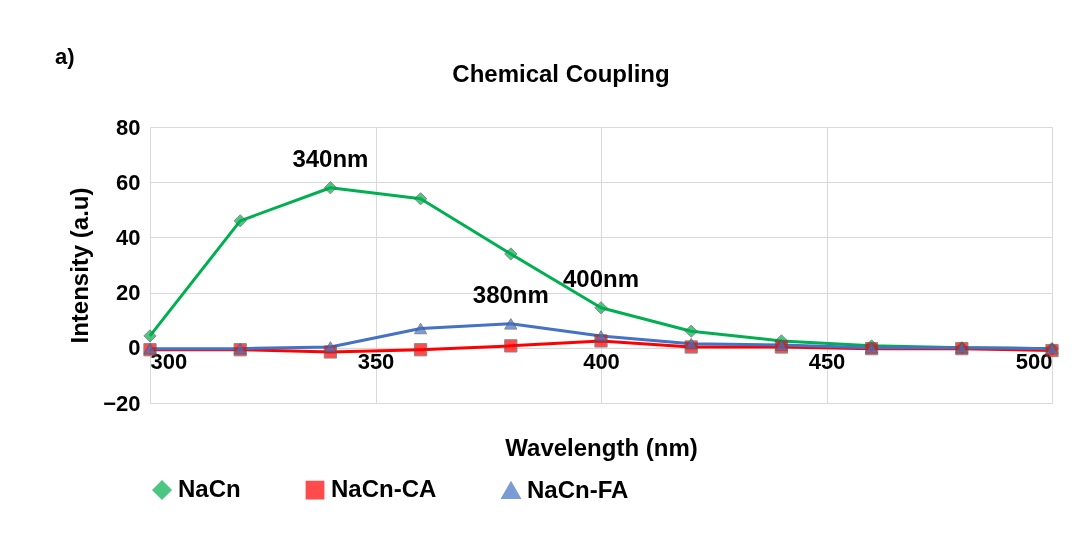 The width and height of the screenshot is (1085, 533). I want to click on x-tick-label: 500, so click(1034, 362).